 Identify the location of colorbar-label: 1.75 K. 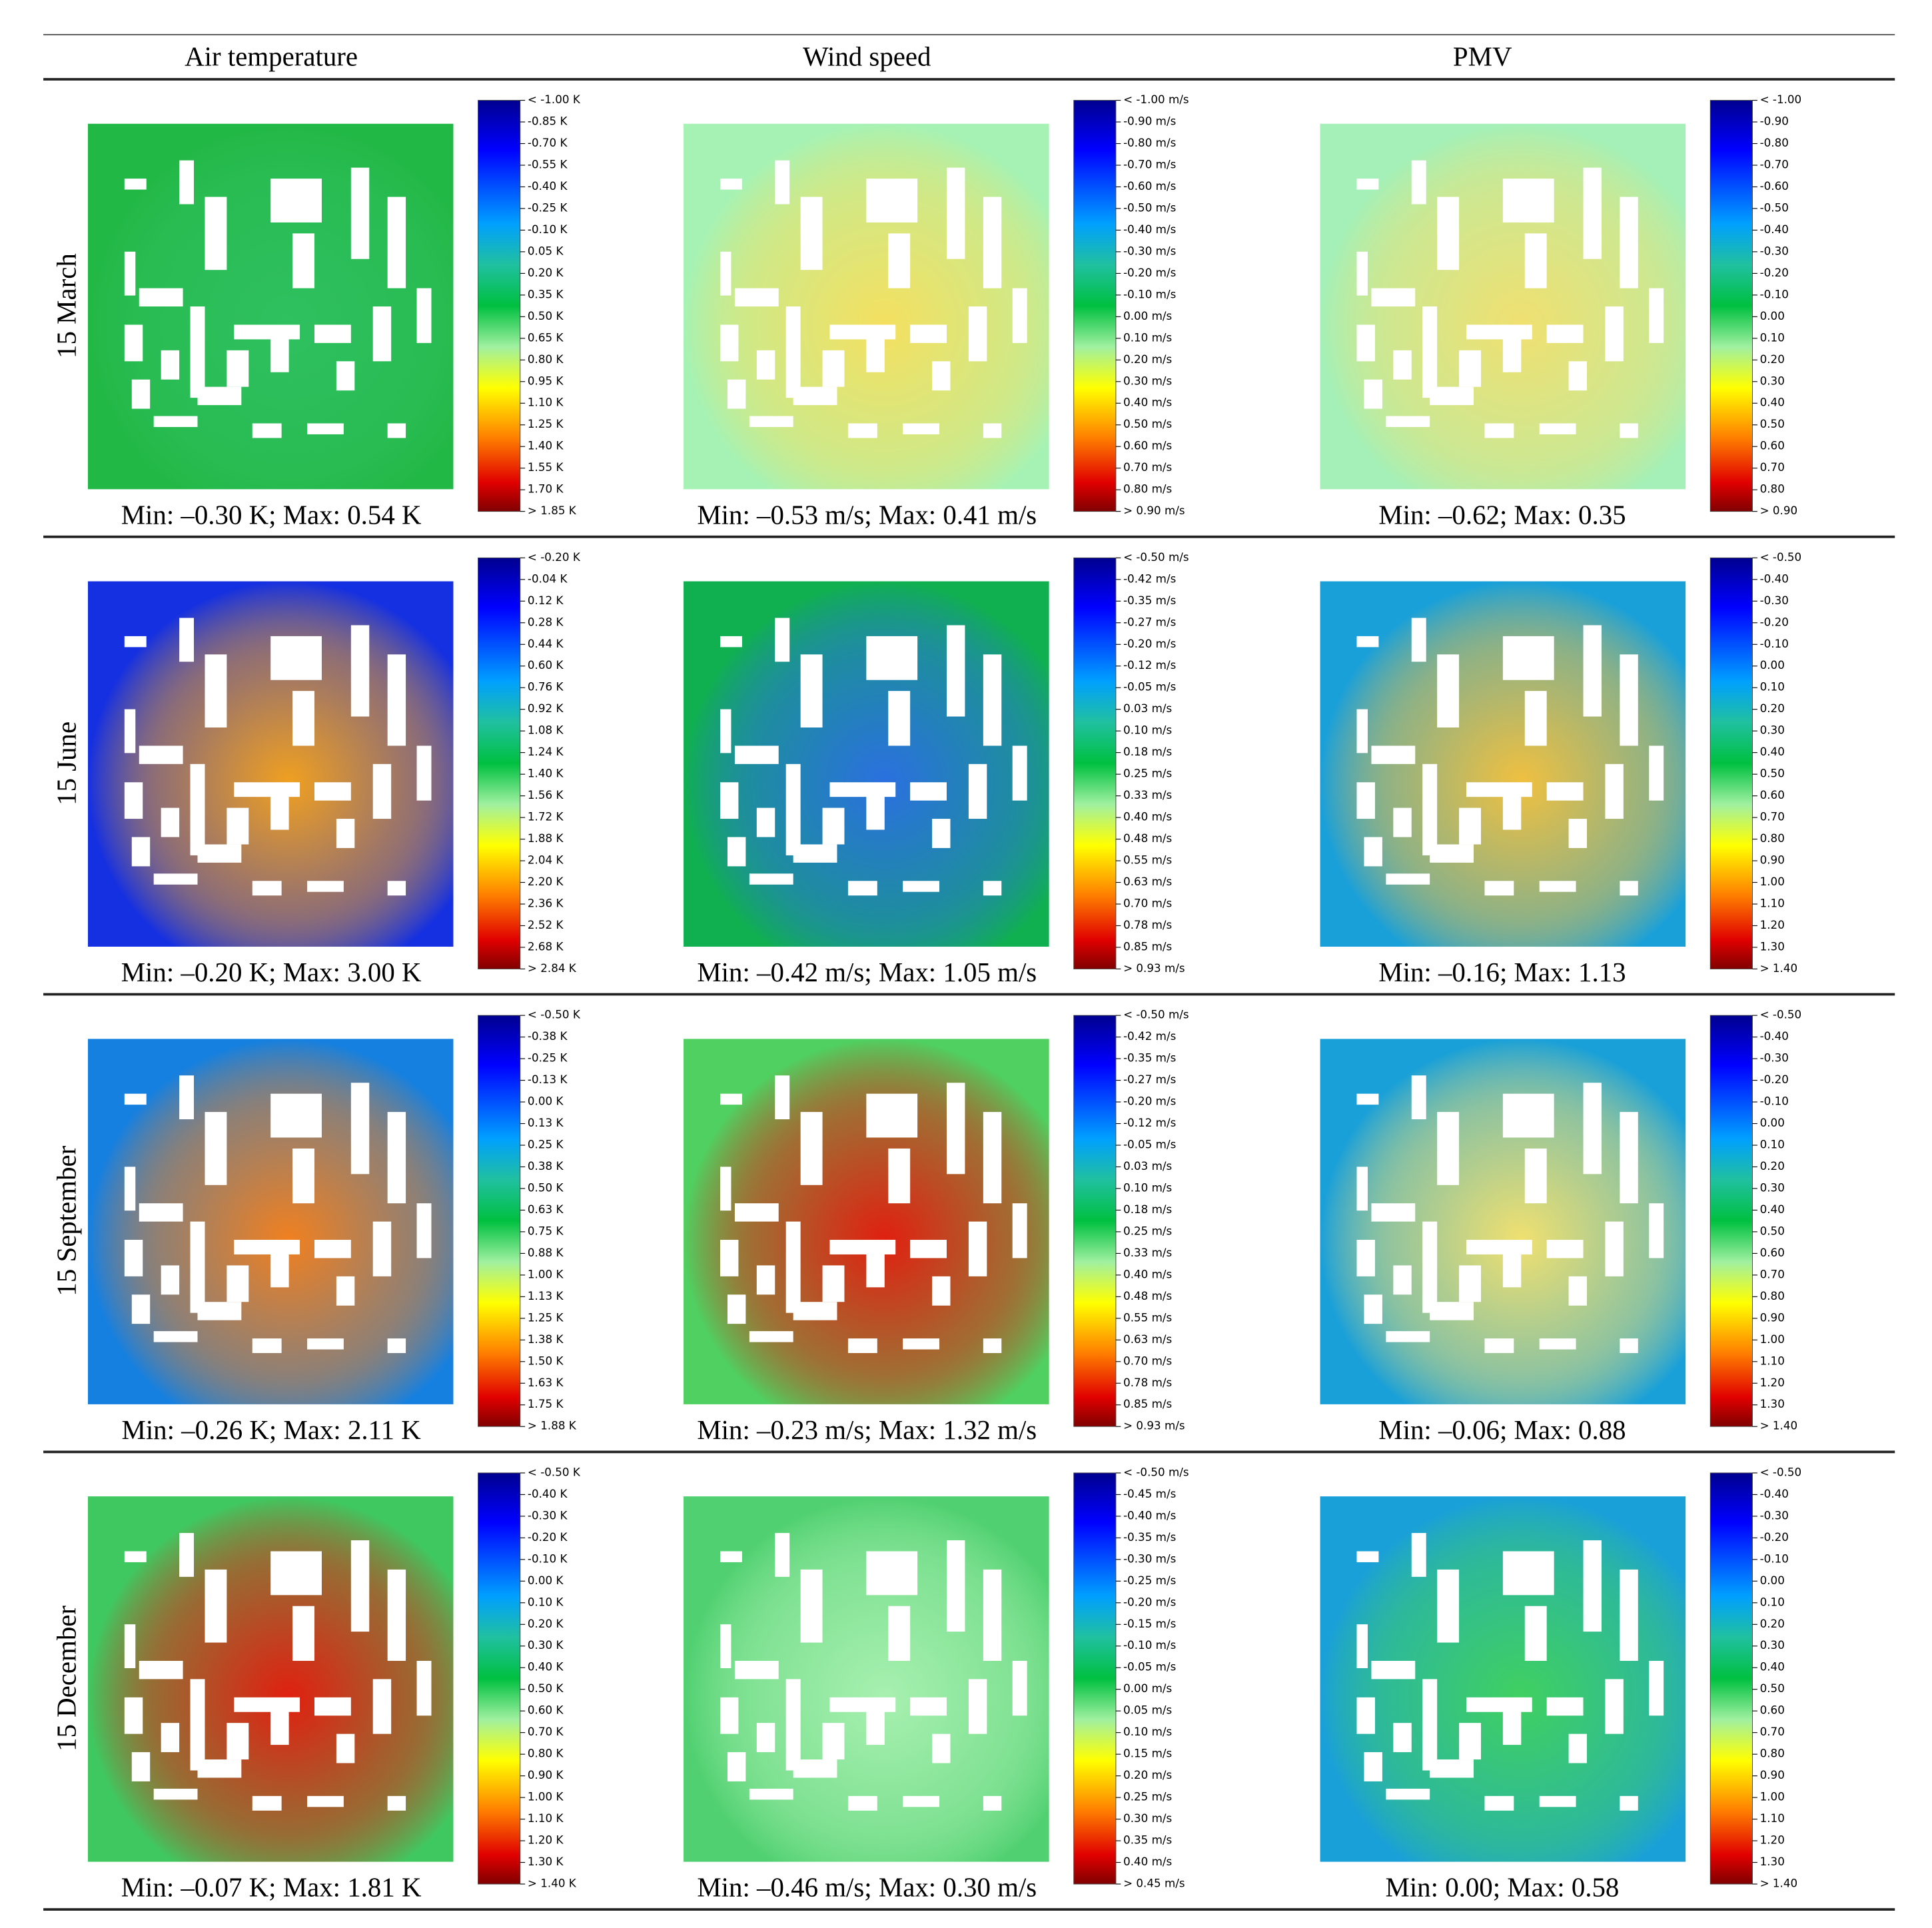
(546, 1403).